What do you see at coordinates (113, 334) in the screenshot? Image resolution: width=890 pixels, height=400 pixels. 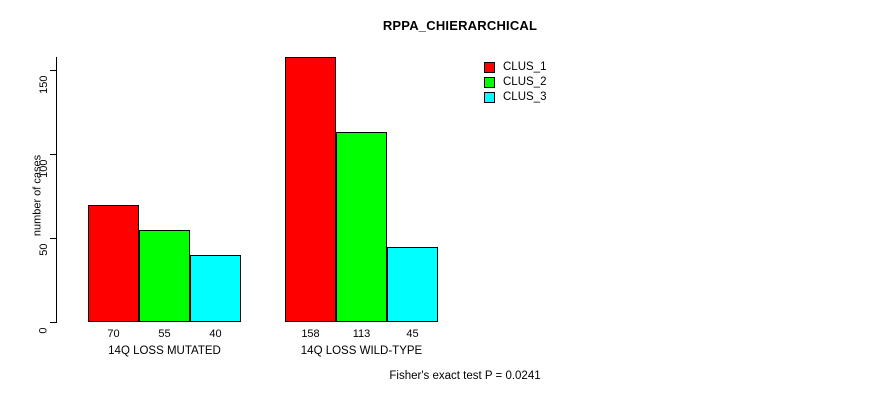 I see `bar-value-label: 70` at bounding box center [113, 334].